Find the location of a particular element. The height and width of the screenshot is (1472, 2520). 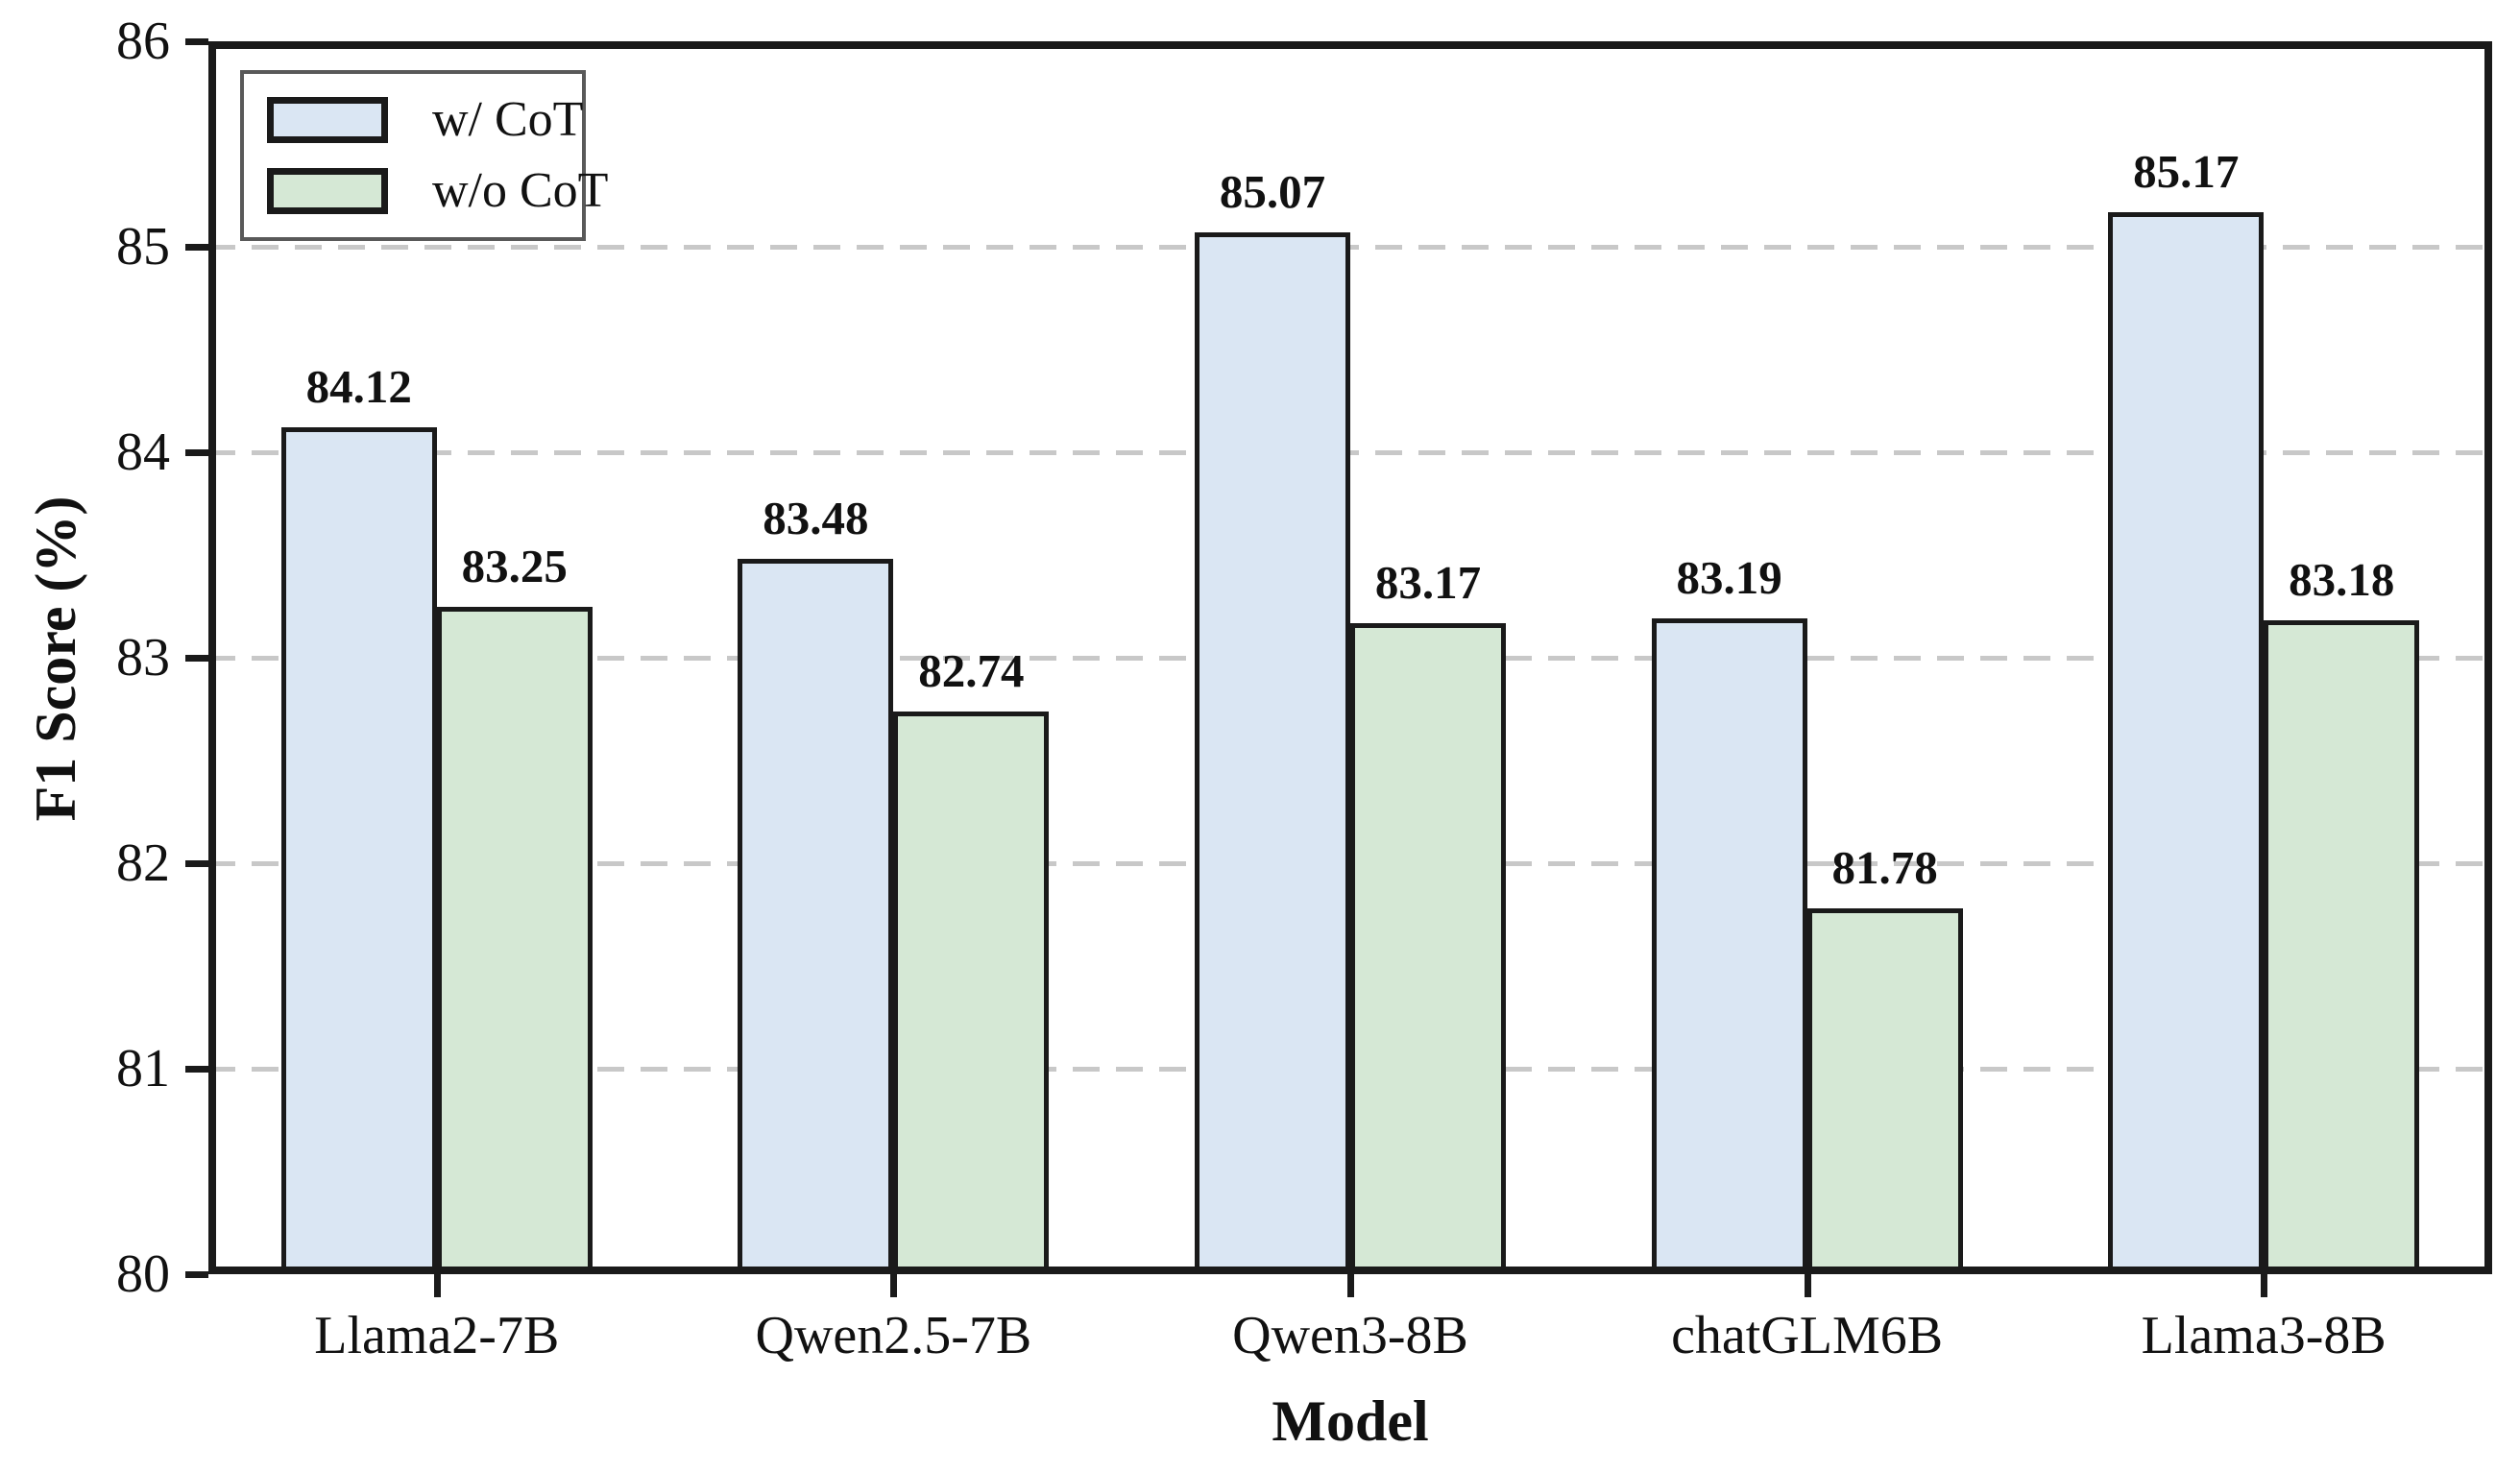

bar-value-w-cot-llama3-8b: 85.17 is located at coordinates (2186, 171).